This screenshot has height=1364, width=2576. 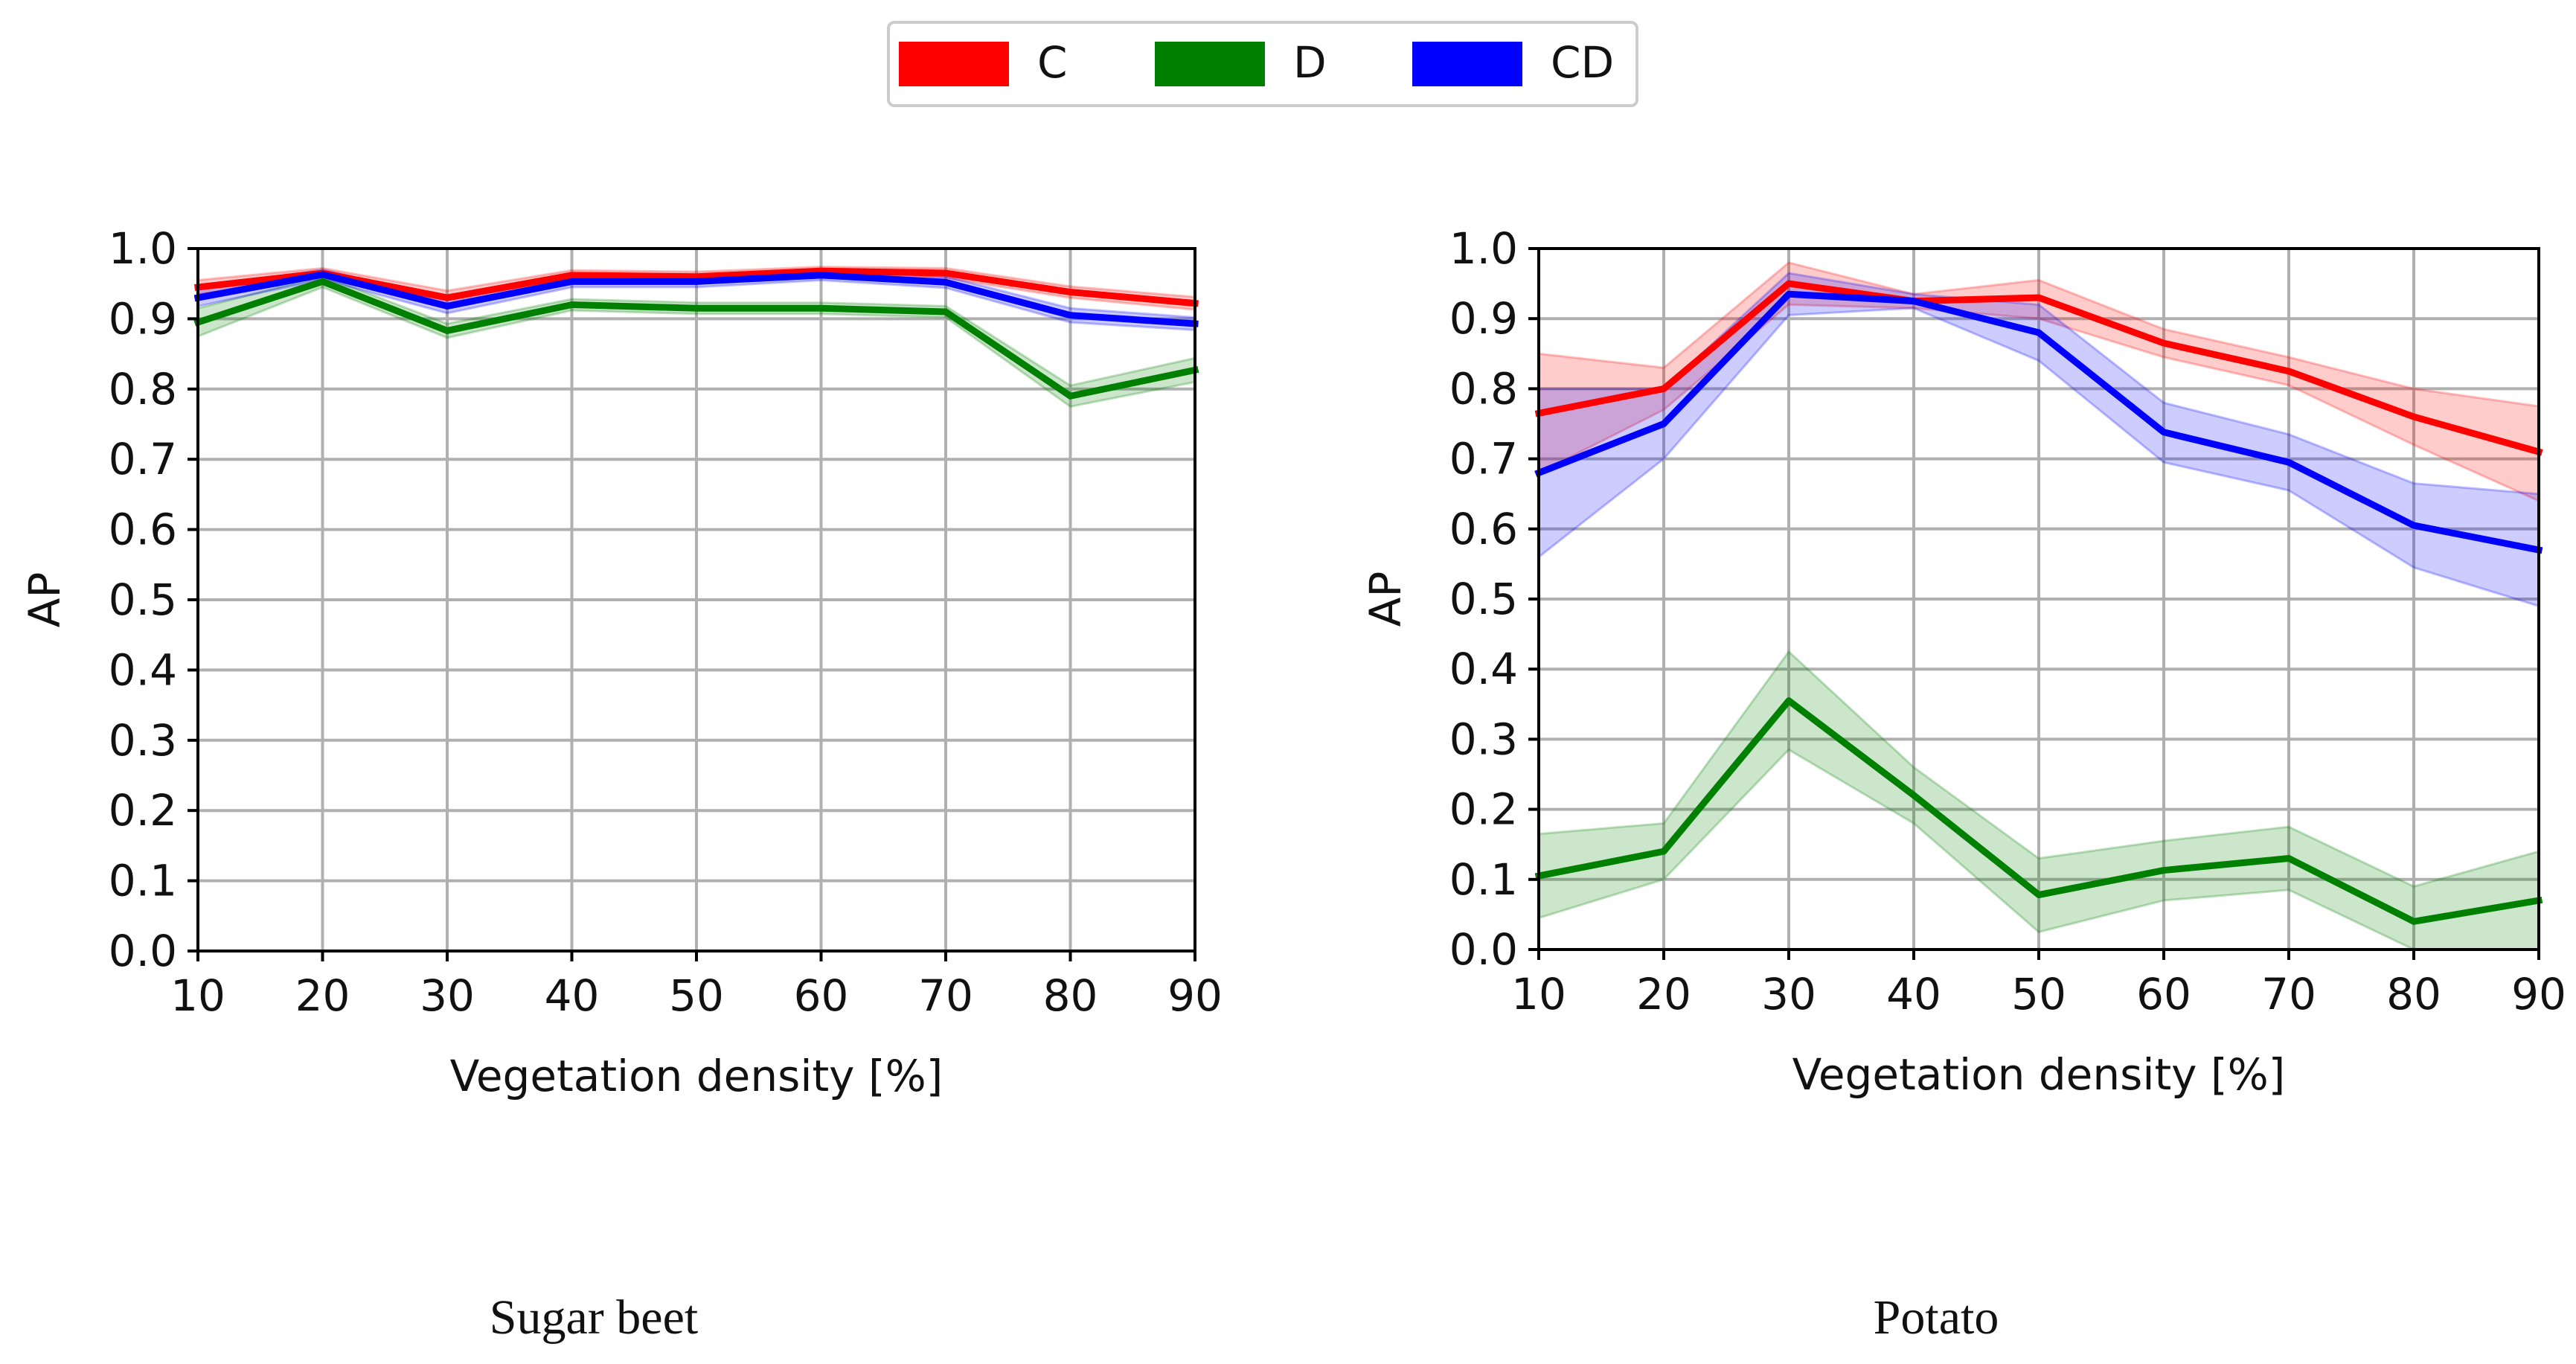 I want to click on legend-label-d: D, so click(x=1310, y=62).